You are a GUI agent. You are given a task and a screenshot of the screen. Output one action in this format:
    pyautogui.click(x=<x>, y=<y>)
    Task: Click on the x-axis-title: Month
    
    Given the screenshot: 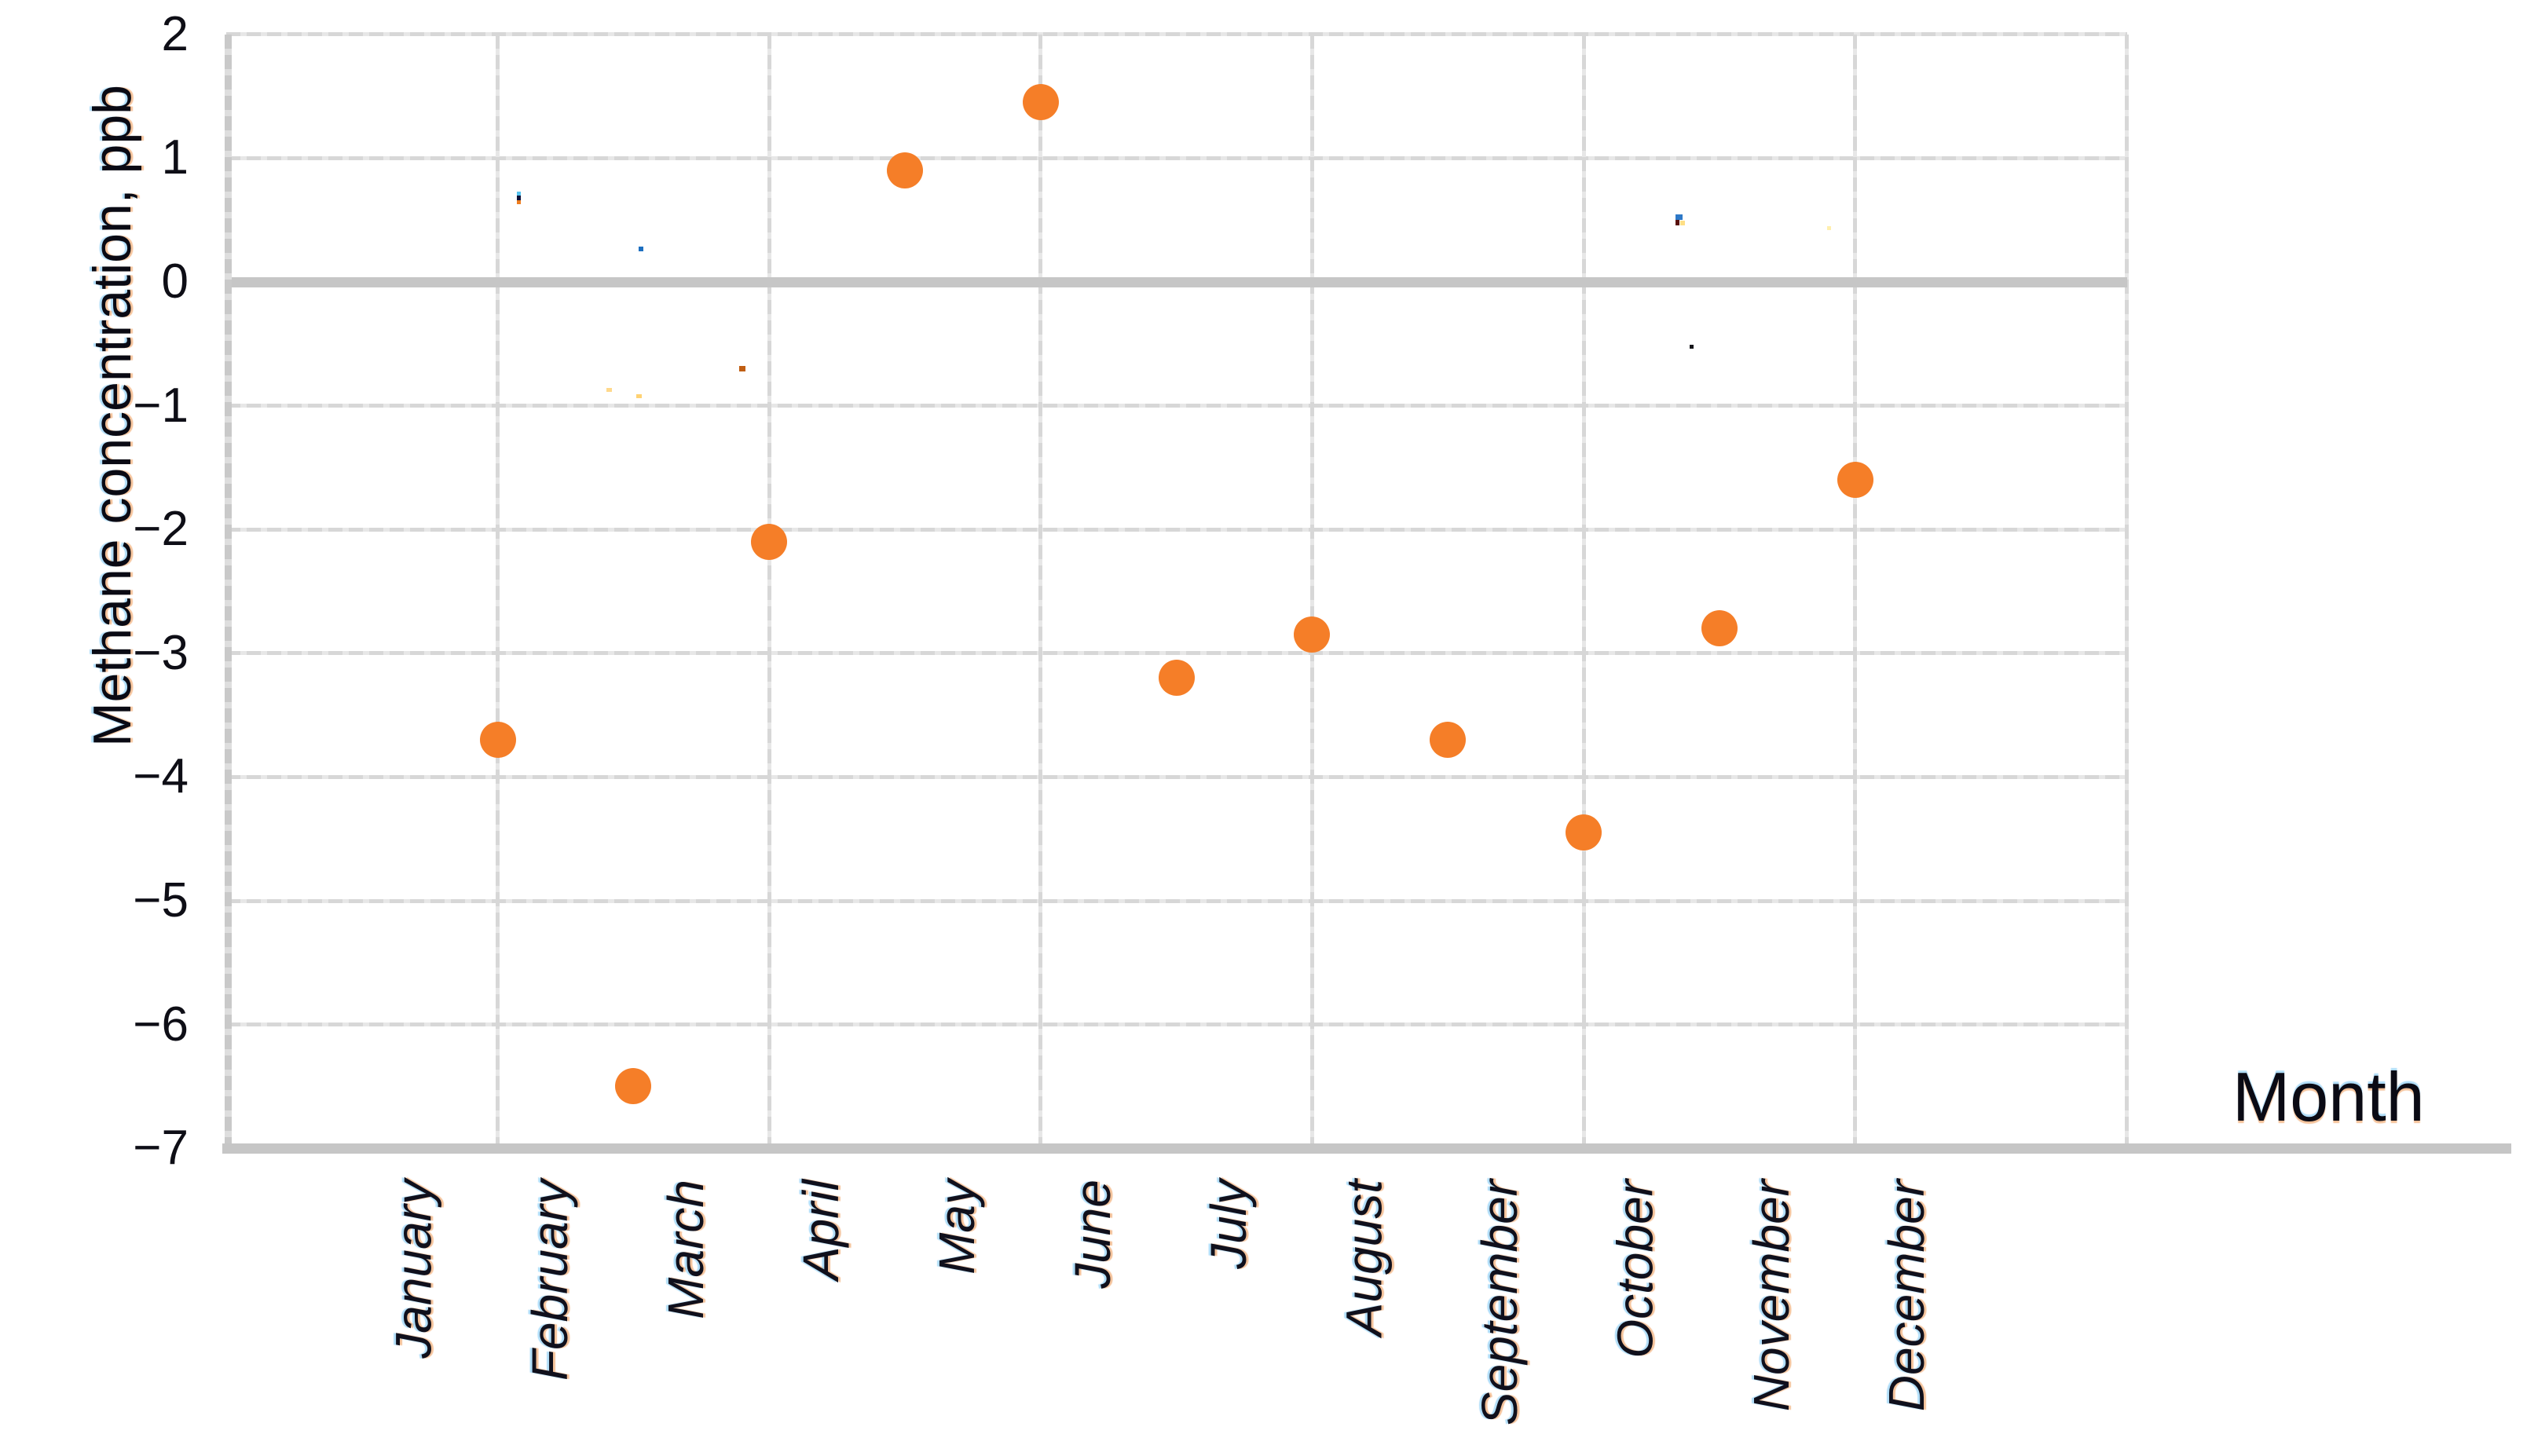 What is the action you would take?
    pyautogui.click(x=2329, y=1097)
    